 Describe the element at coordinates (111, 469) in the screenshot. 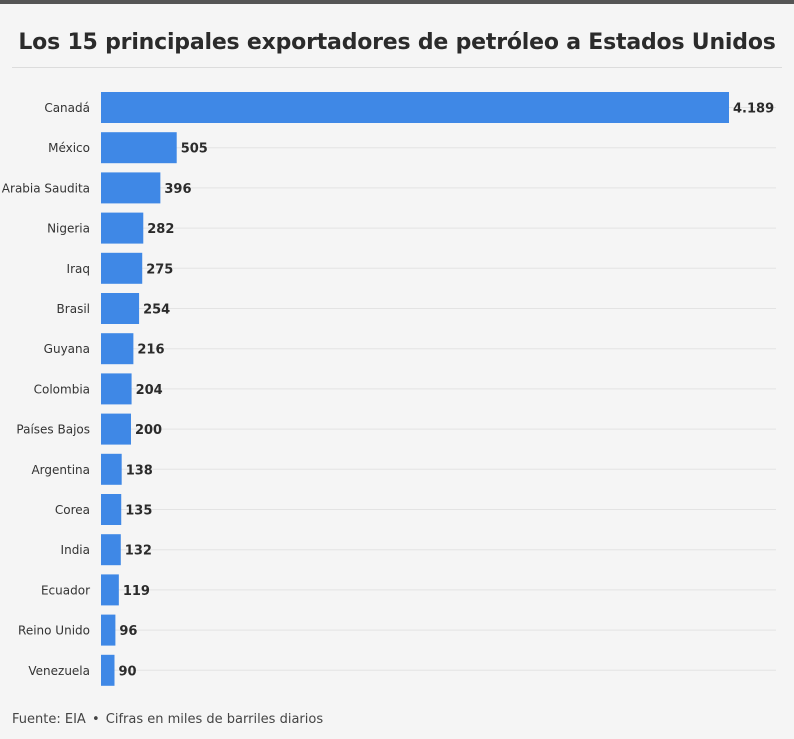

I see `bar-argentina` at that location.